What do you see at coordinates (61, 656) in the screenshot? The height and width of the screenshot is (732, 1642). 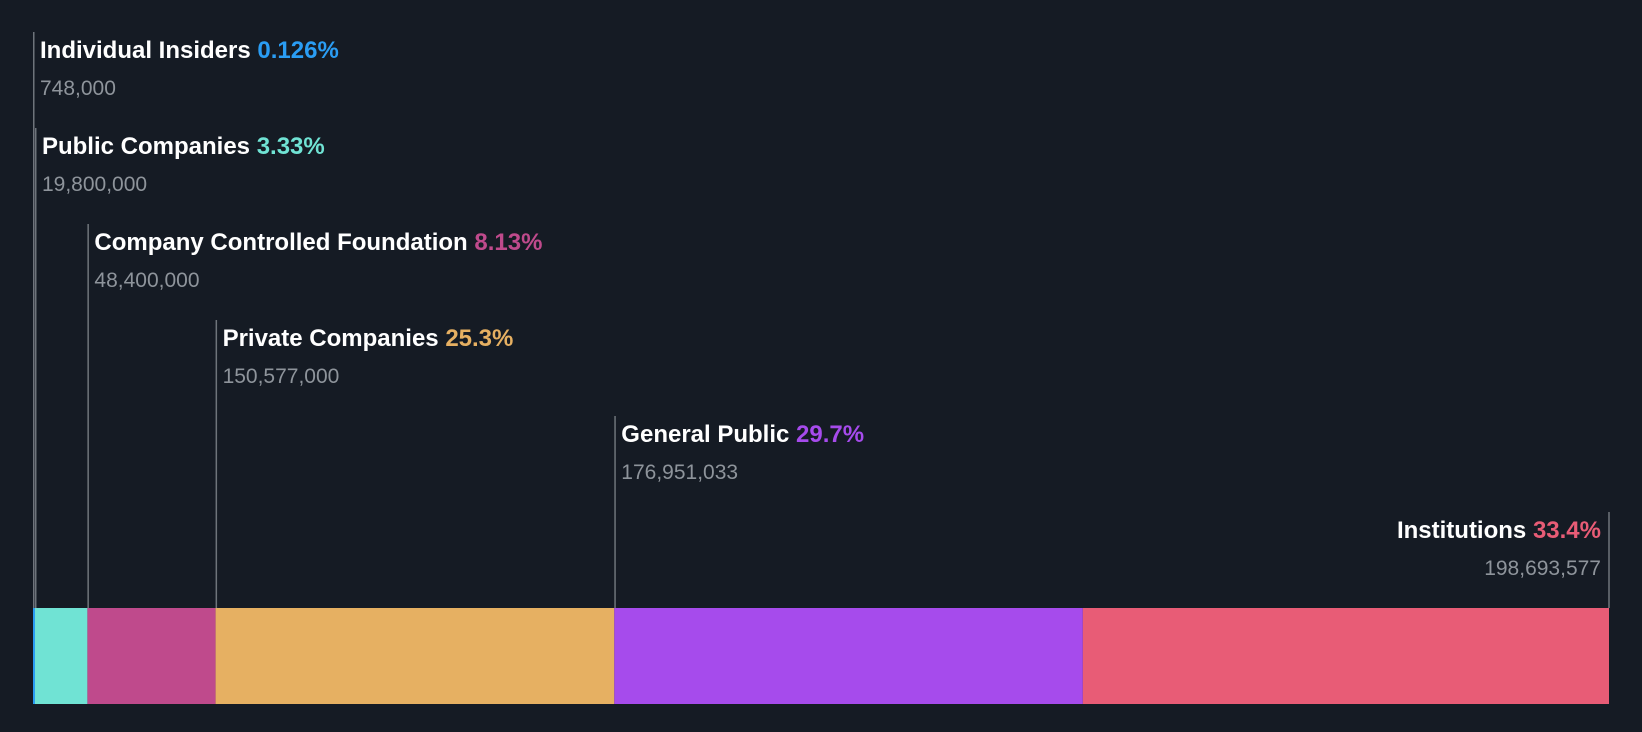 I see `bar-segment-public-companies` at bounding box center [61, 656].